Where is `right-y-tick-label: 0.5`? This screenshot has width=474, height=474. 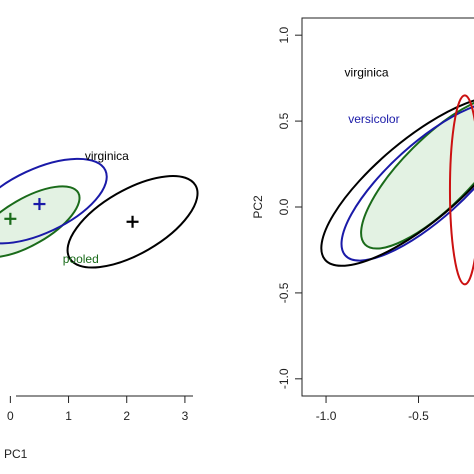 right-y-tick-label: 0.5 is located at coordinates (284, 120).